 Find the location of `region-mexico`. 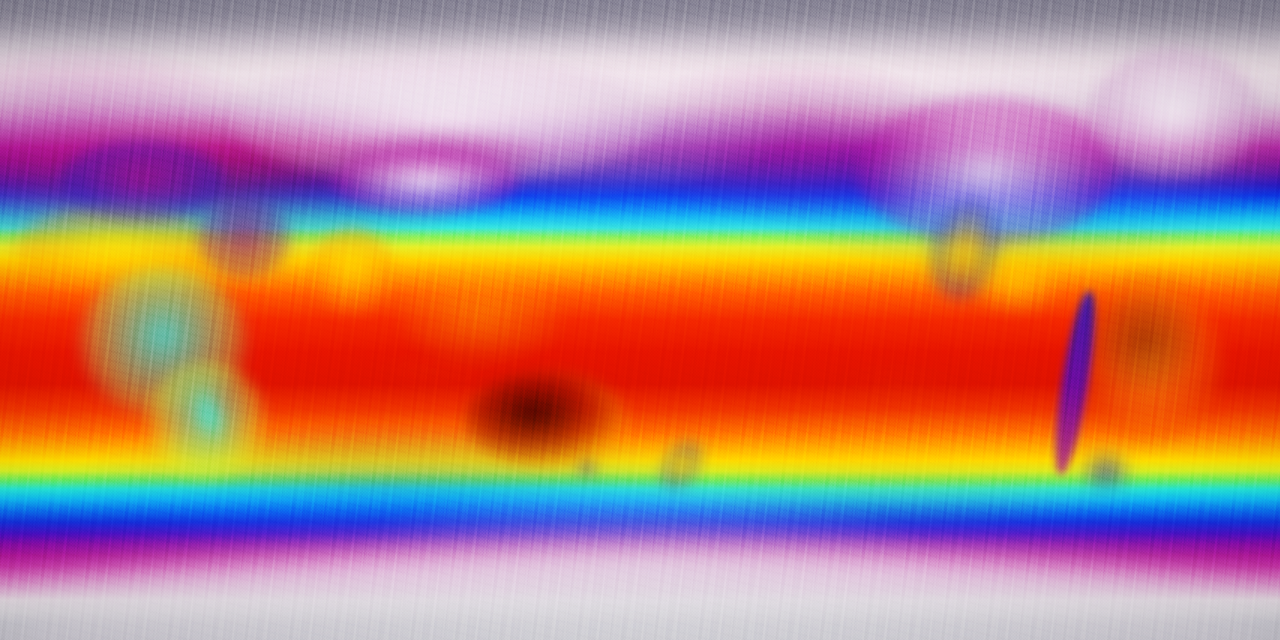

region-mexico is located at coordinates (1016, 283).